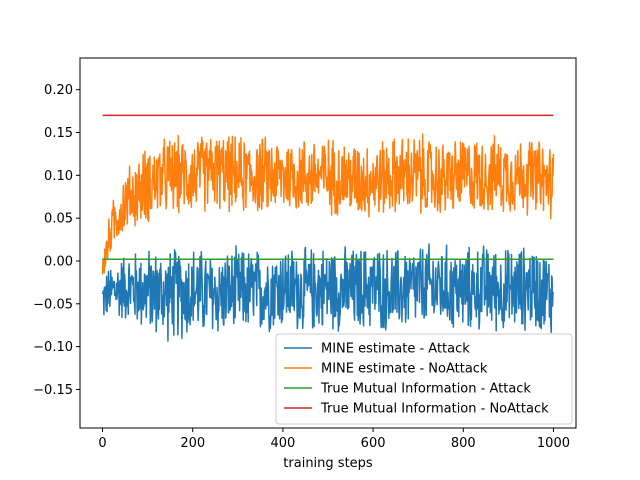  I want to click on legend-label: MINE estimate - Attack, so click(395, 349).